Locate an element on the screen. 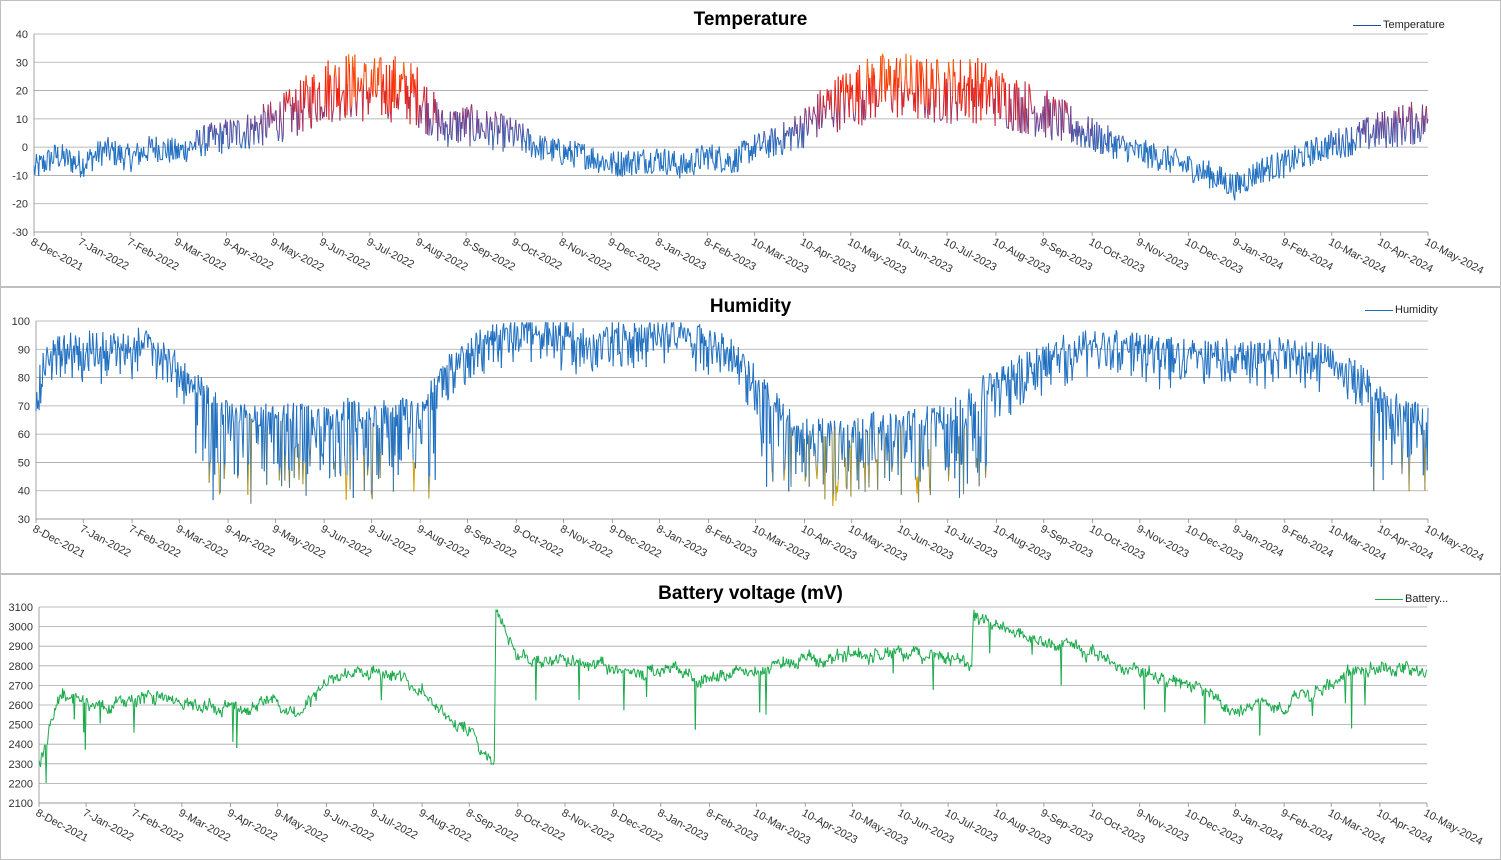  x-tick-label: 9-Jun-2022 is located at coordinates (346, 541).